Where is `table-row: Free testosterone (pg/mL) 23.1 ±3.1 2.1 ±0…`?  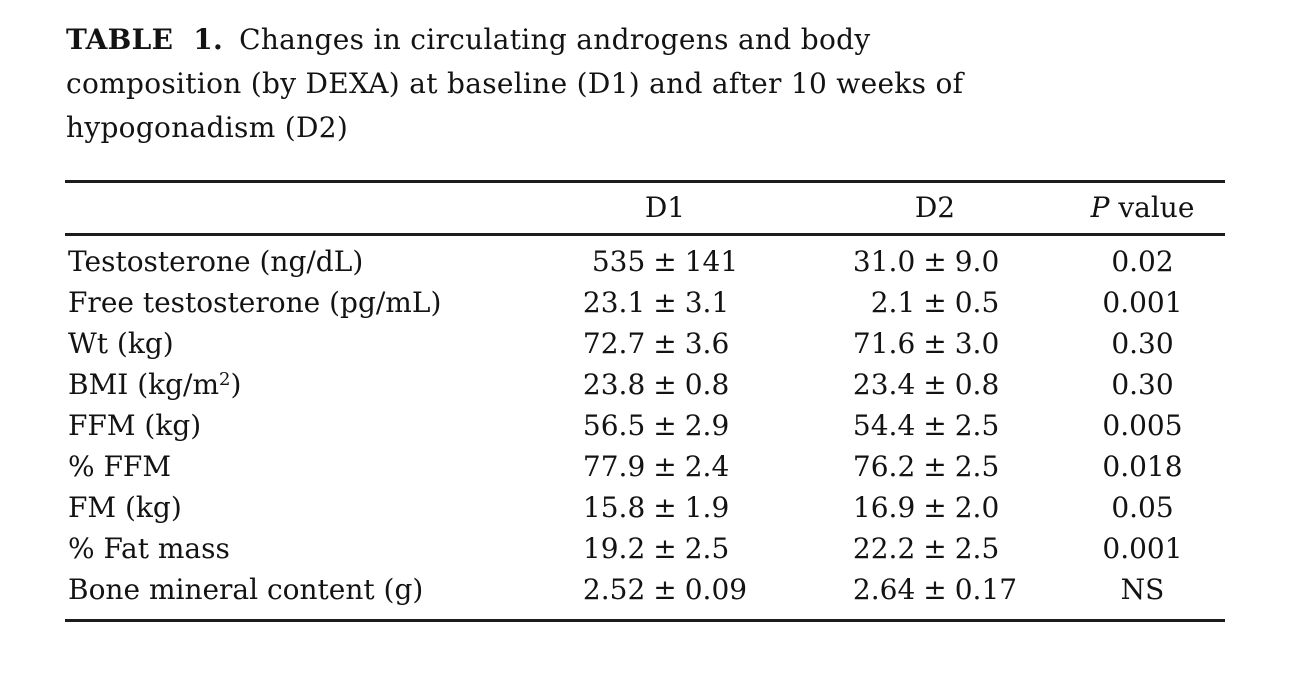
table-row: Free testosterone (pg/mL) 23.1 ±3.1 2.1 ±0… is located at coordinates (645, 302).